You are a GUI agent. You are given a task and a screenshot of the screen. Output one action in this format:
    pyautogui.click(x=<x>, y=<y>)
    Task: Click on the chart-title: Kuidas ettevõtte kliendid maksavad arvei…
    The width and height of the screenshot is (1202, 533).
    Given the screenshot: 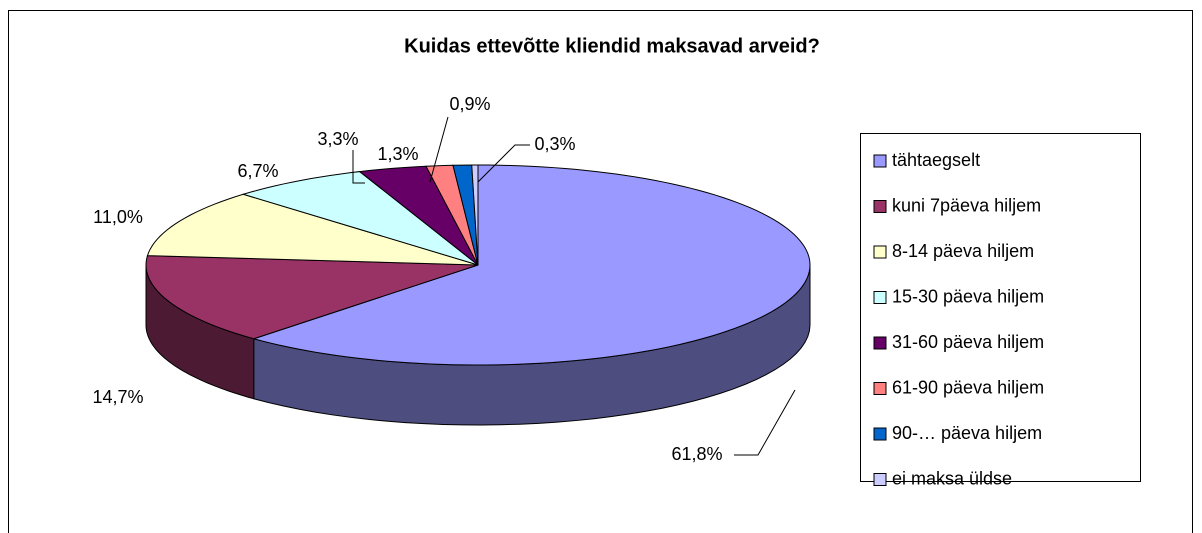 What is the action you would take?
    pyautogui.click(x=612, y=46)
    